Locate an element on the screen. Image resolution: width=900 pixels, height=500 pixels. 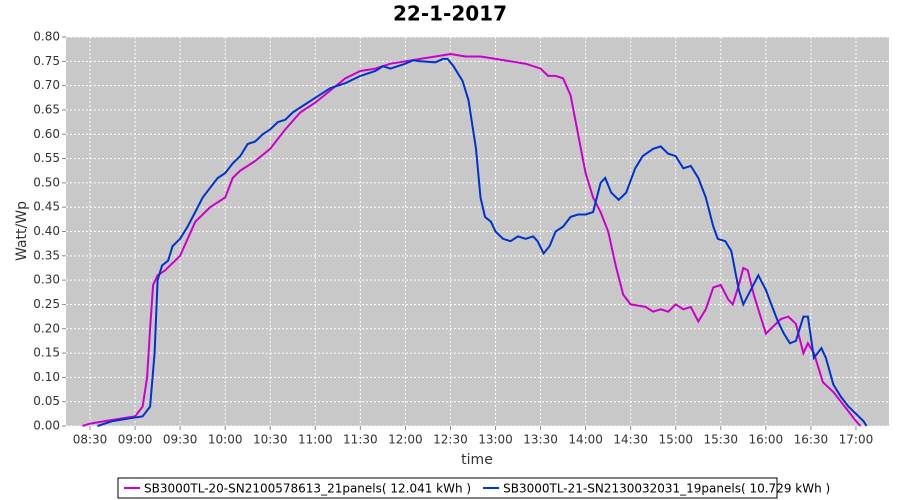
x-tick-label: 10:00 is located at coordinates (225, 440).